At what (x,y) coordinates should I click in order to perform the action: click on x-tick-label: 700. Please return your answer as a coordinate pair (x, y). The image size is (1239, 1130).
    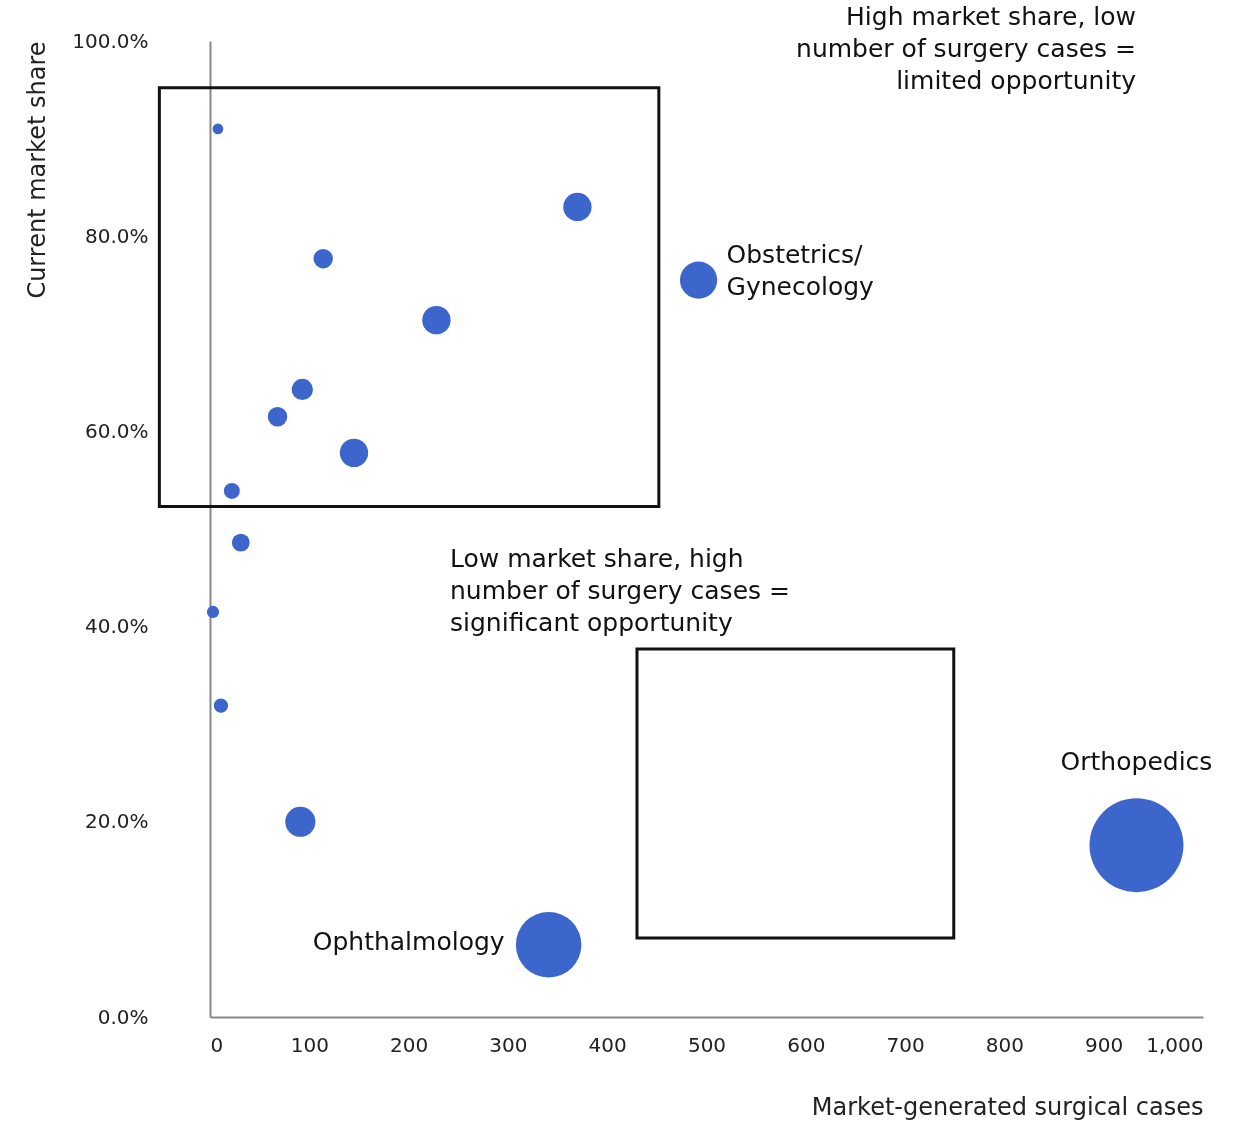
    Looking at the image, I should click on (905, 1044).